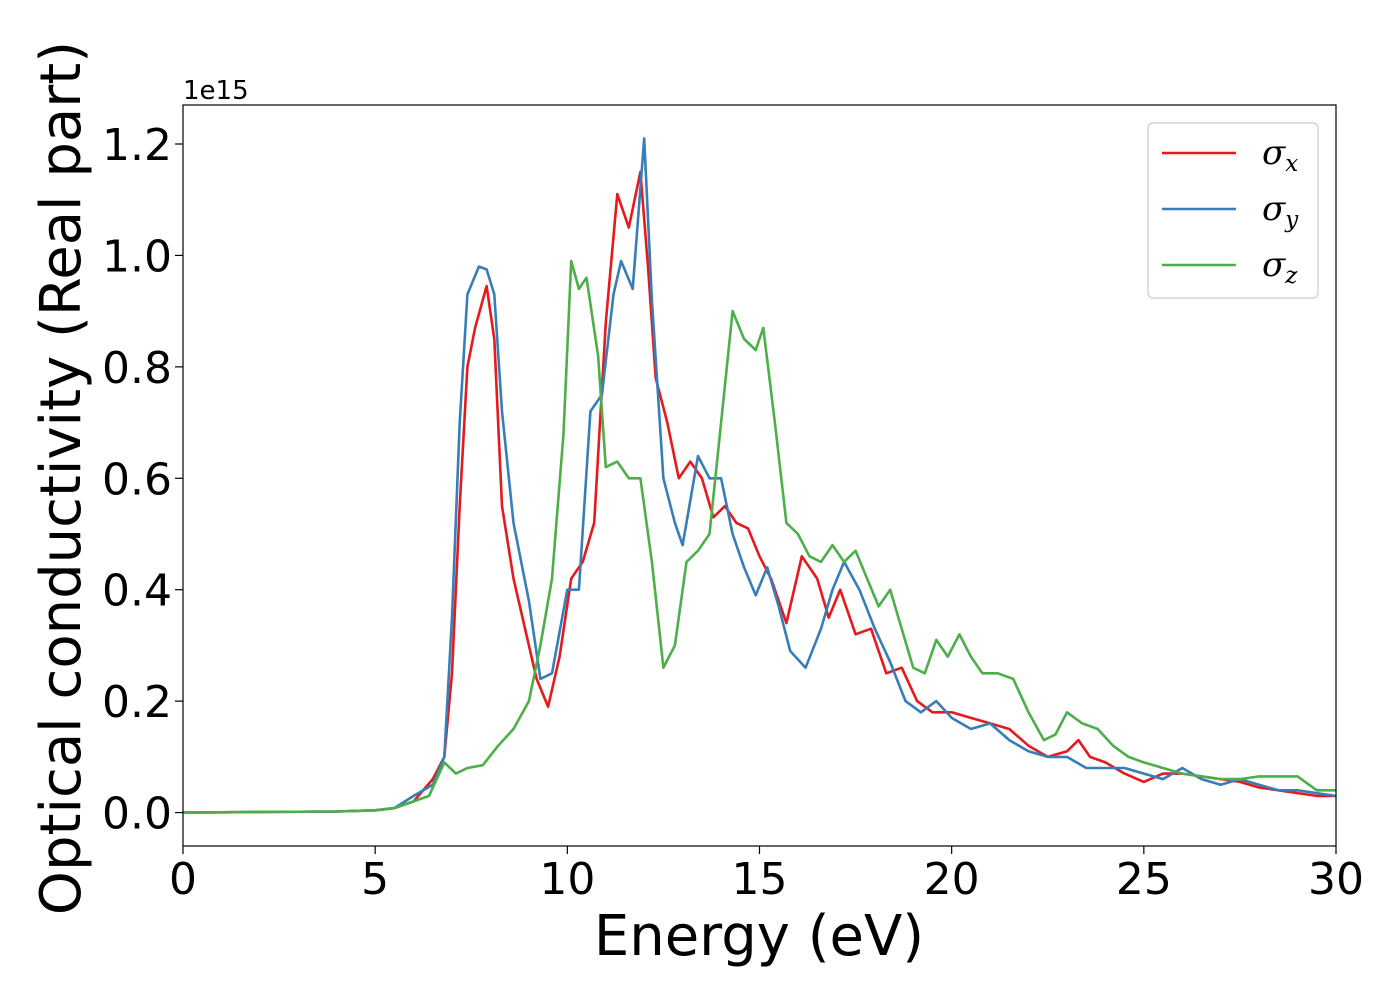  I want to click on y-tick-label: 0.4, so click(137, 591).